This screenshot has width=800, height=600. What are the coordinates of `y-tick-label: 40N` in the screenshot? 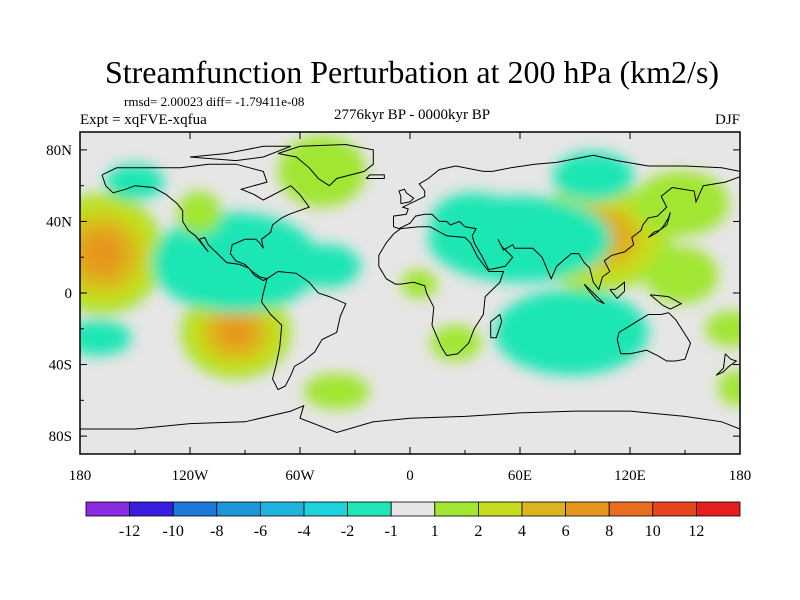 It's located at (59, 222).